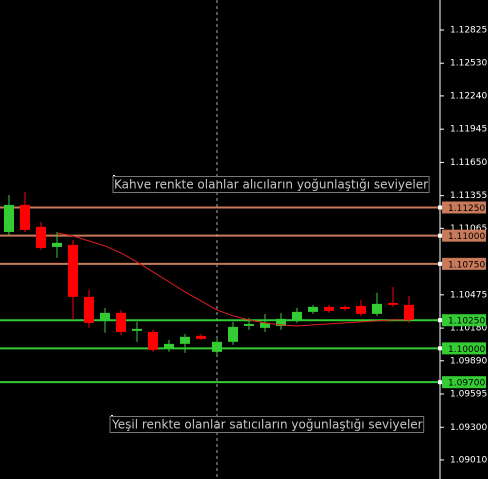 The height and width of the screenshot is (479, 488). What do you see at coordinates (468, 329) in the screenshot?
I see `y-tick-label: 1.10180` at bounding box center [468, 329].